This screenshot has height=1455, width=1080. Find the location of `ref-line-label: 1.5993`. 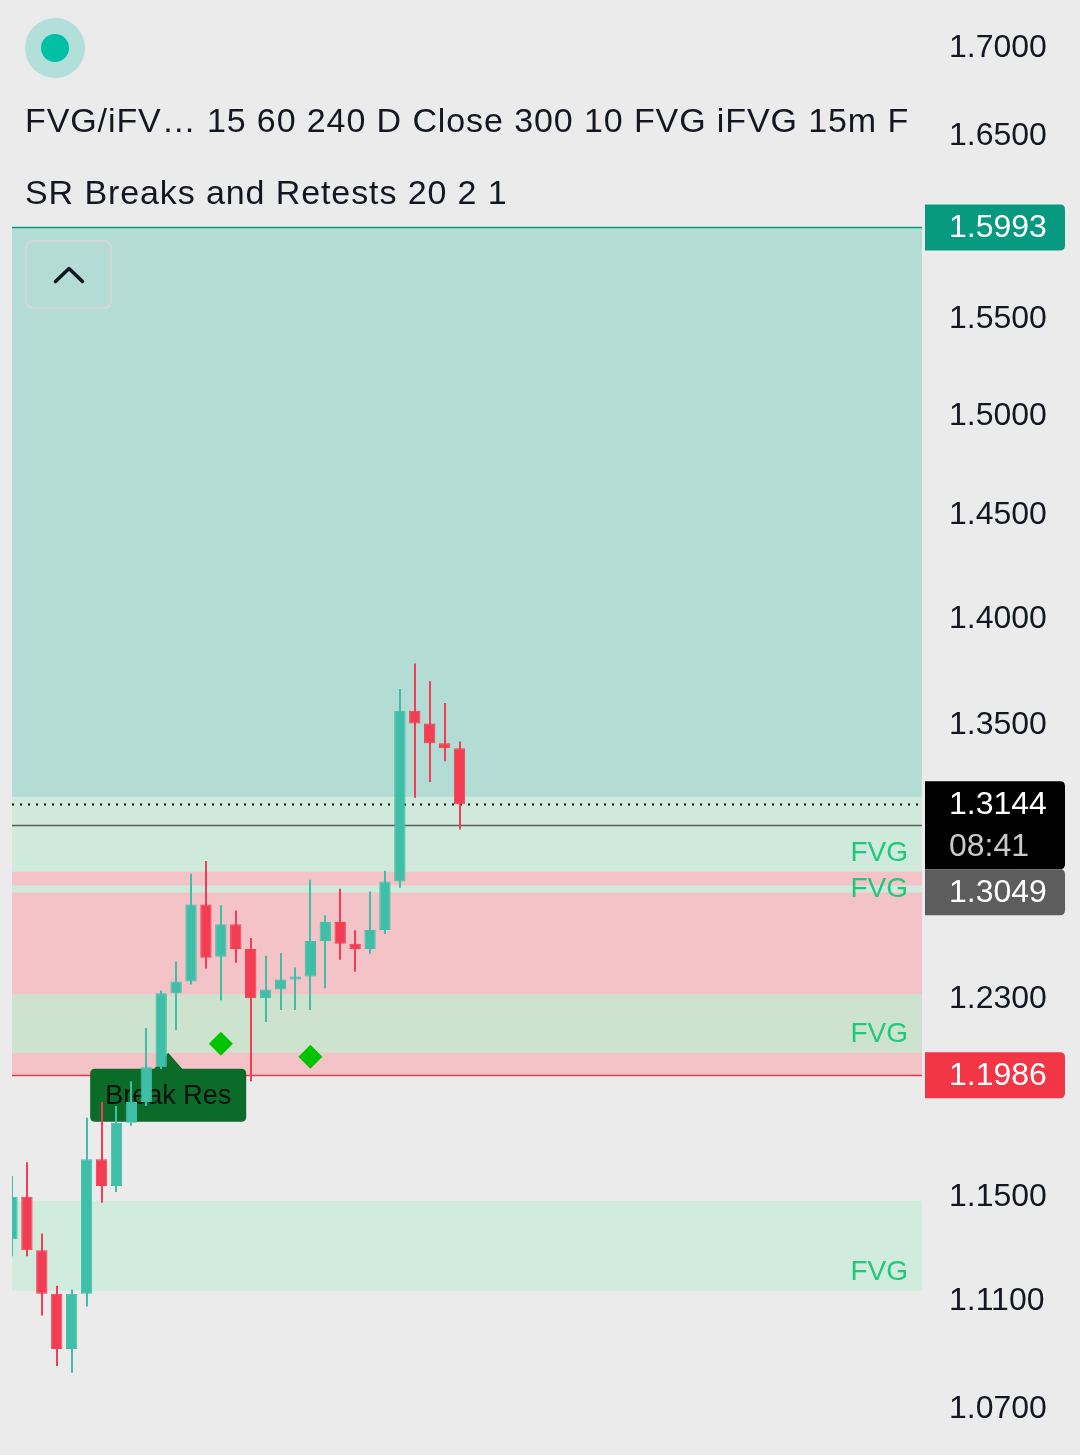

ref-line-label: 1.5993 is located at coordinates (998, 226).